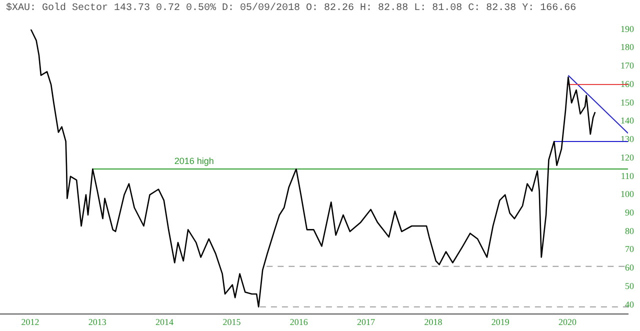 Image resolution: width=640 pixels, height=331 pixels. I want to click on x-tick-label: 2019, so click(500, 321).